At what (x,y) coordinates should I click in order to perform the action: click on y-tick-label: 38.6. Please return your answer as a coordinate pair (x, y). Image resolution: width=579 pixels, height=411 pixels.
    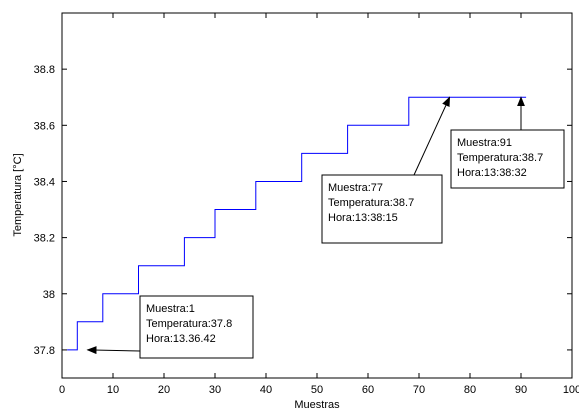
    Looking at the image, I should click on (44, 126).